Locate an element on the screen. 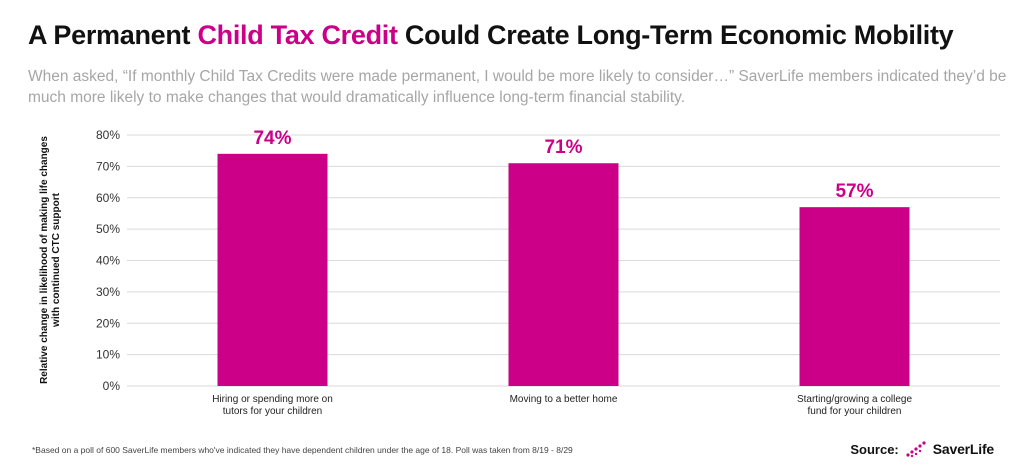 Image resolution: width=1024 pixels, height=470 pixels. y-tick-label: 10% is located at coordinates (108, 355).